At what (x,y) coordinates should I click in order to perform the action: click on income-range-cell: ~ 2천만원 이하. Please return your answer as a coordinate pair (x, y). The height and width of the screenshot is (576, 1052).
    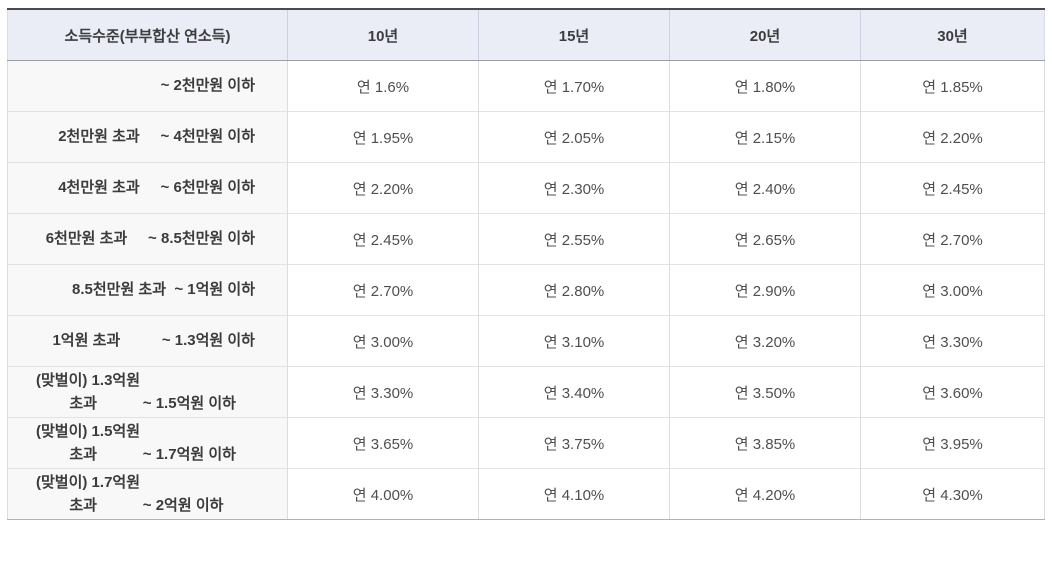
    Looking at the image, I should click on (147, 86).